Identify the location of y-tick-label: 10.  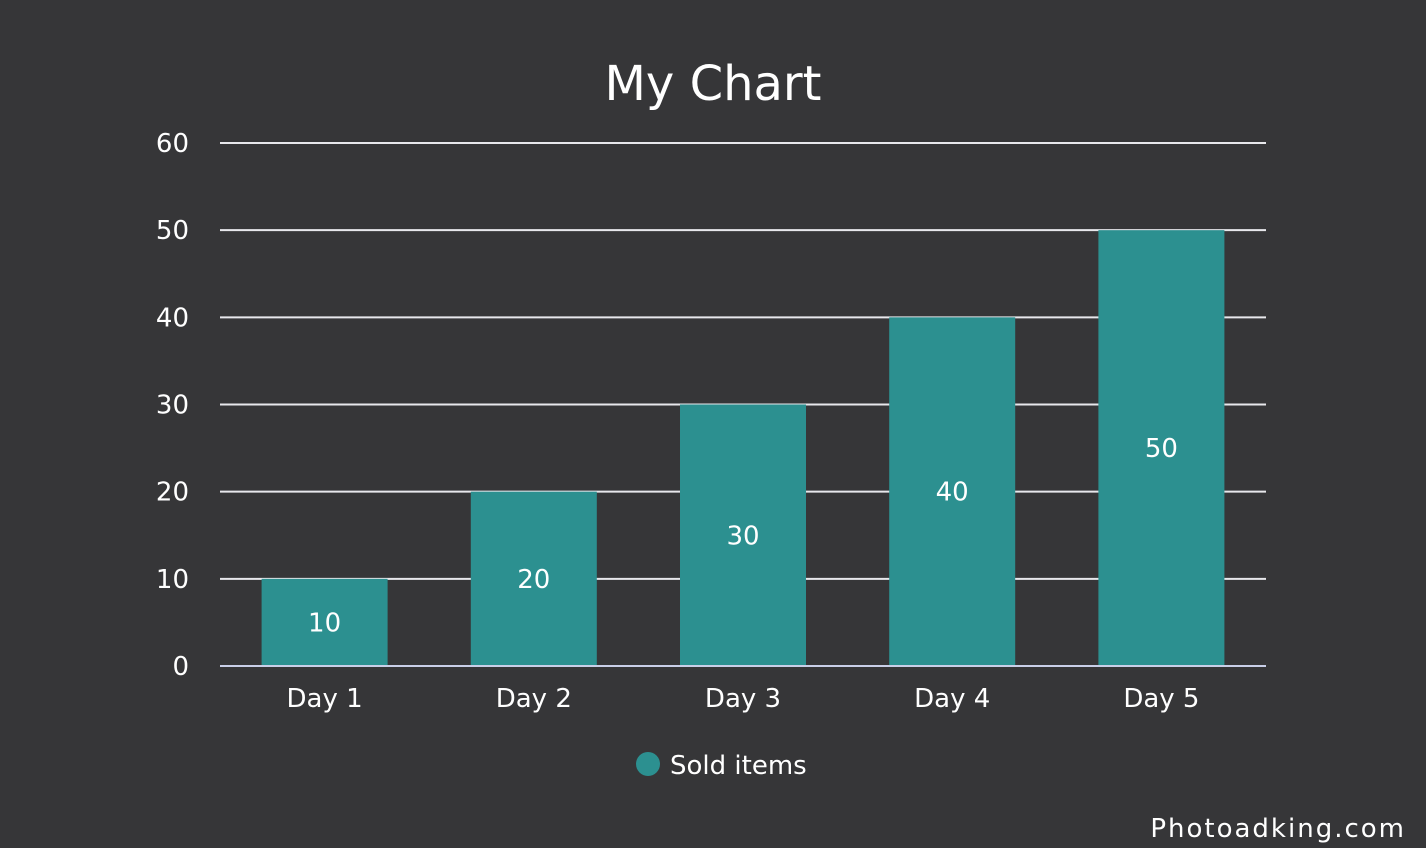
(172, 580).